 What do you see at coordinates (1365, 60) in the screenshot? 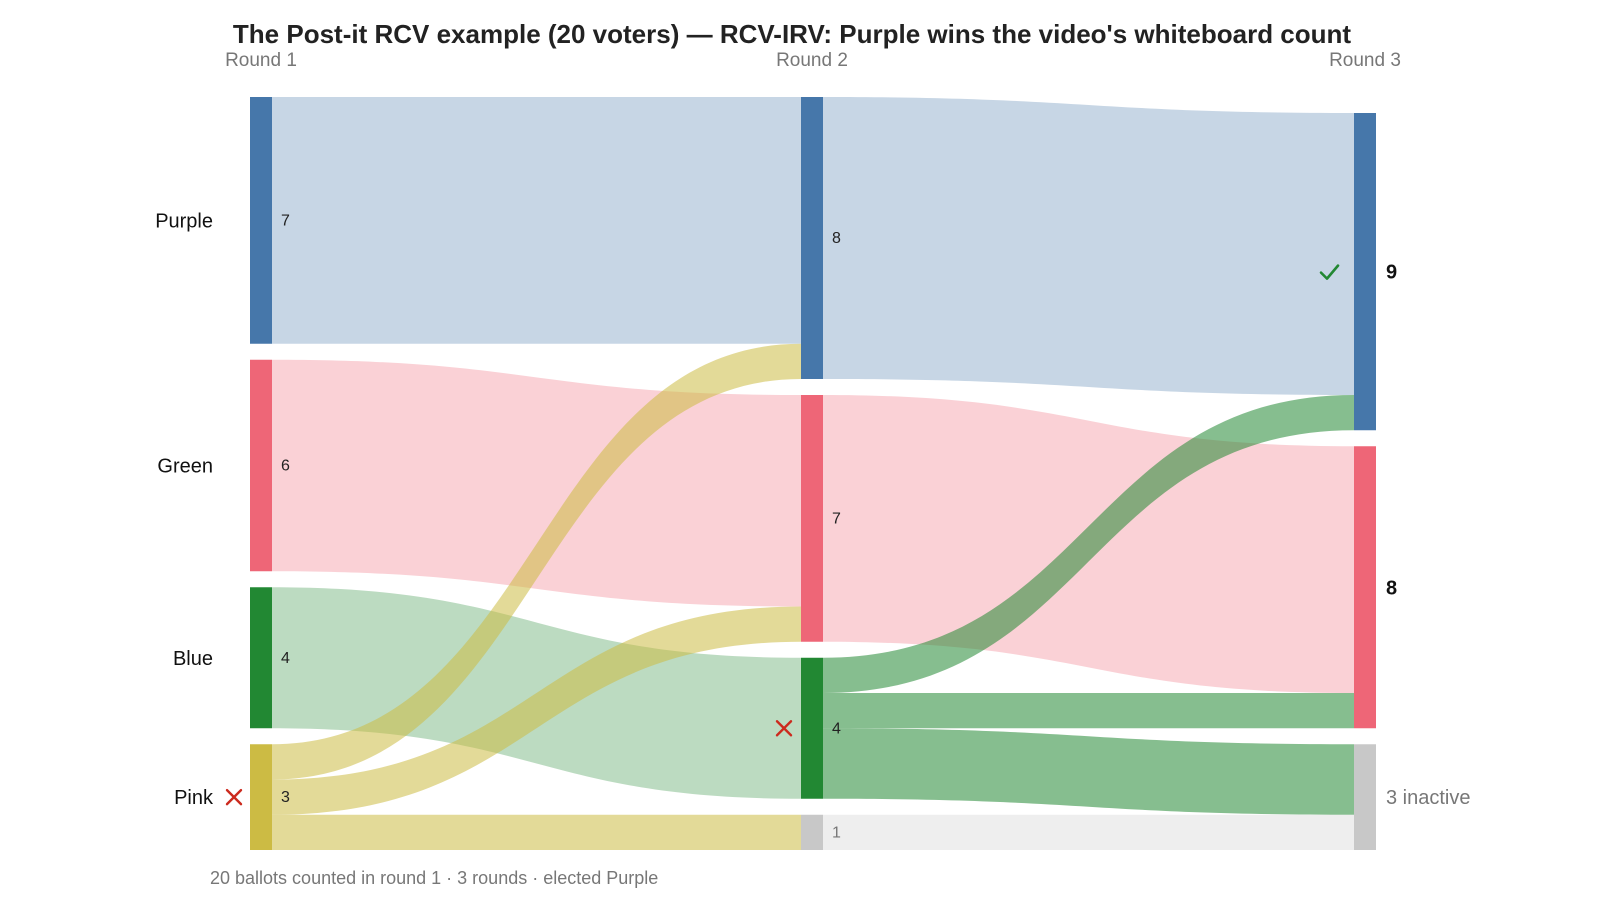
I see `round-label-3: Round 3` at bounding box center [1365, 60].